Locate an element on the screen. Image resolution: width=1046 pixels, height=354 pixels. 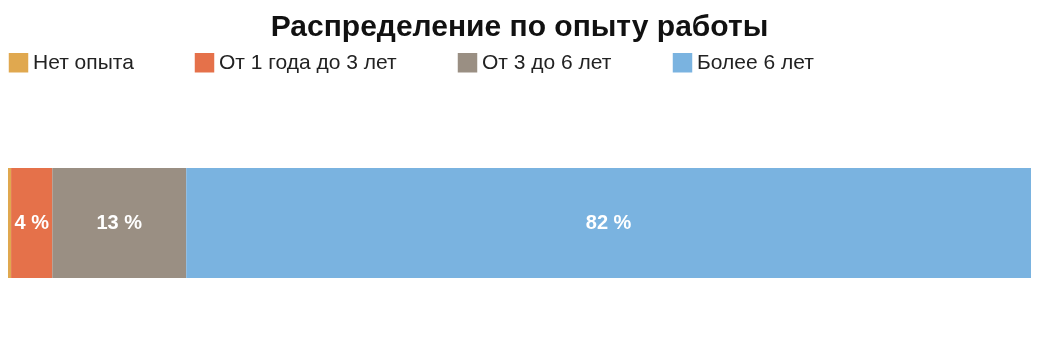
data-label: 13 % is located at coordinates (119, 222).